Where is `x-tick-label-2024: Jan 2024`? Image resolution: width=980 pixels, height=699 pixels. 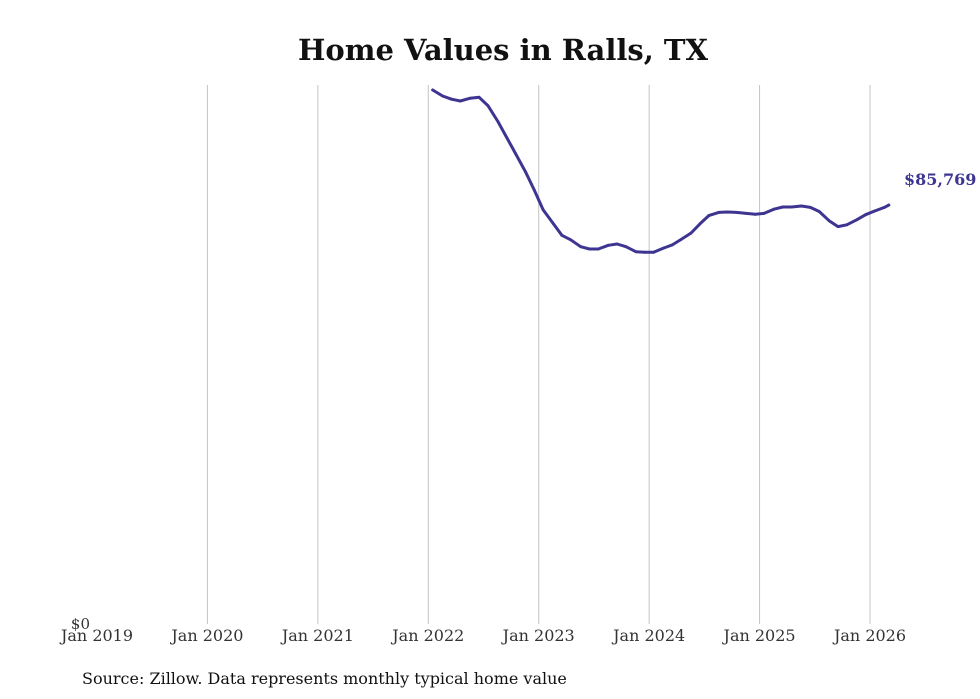 x-tick-label-2024: Jan 2024 is located at coordinates (648, 635).